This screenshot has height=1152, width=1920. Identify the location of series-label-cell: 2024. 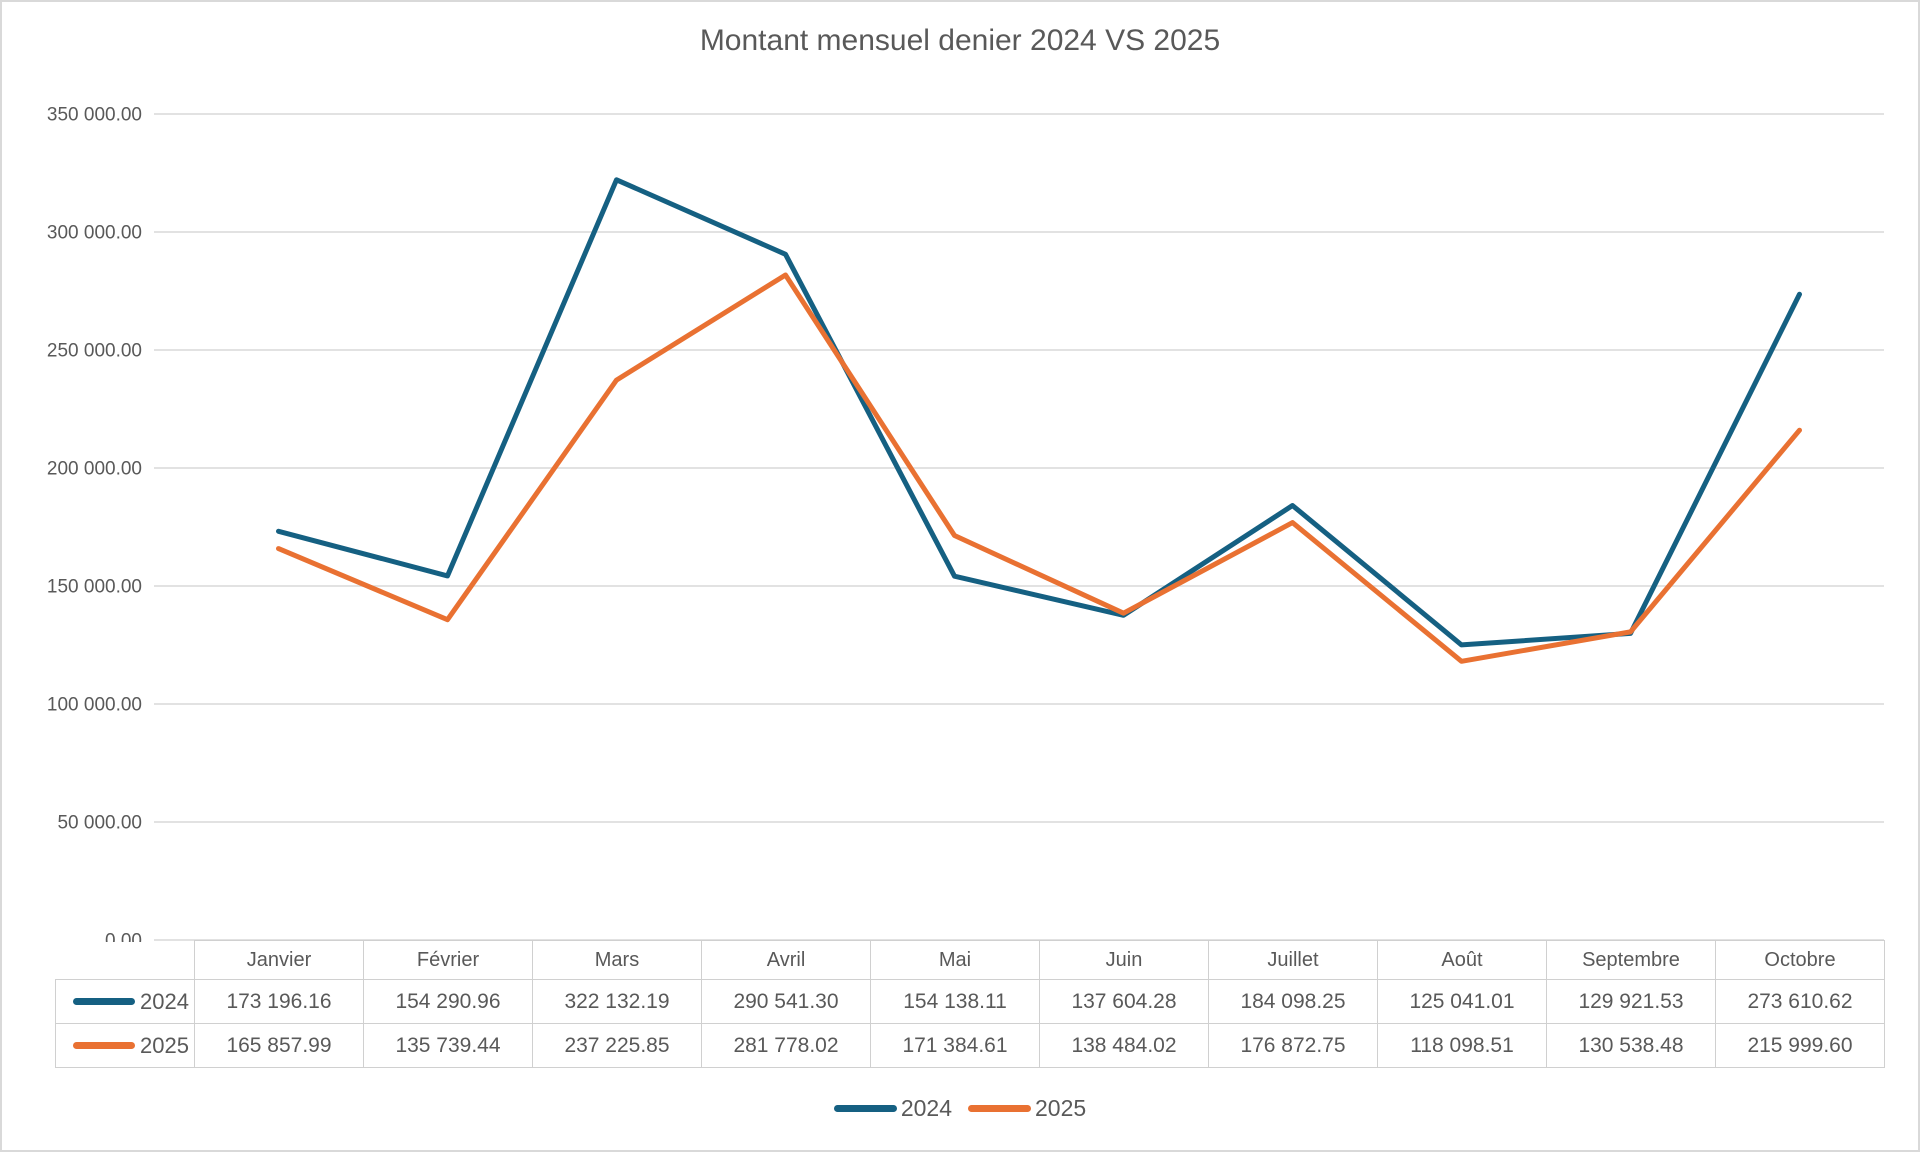
(125, 1001).